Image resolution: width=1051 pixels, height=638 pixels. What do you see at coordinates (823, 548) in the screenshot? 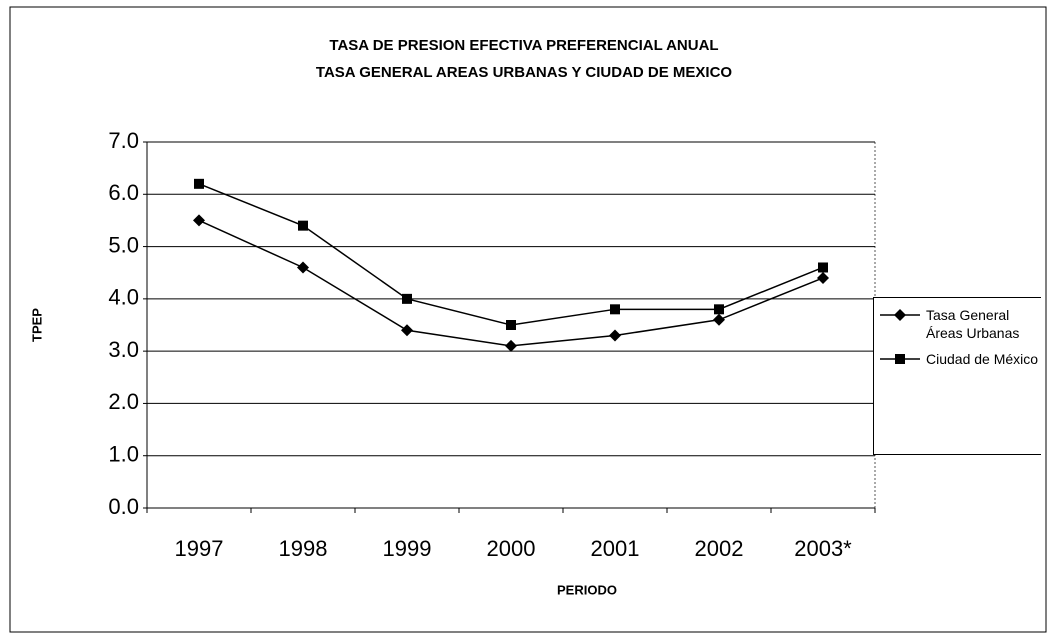
I see `x-tick-label: 2003*` at bounding box center [823, 548].